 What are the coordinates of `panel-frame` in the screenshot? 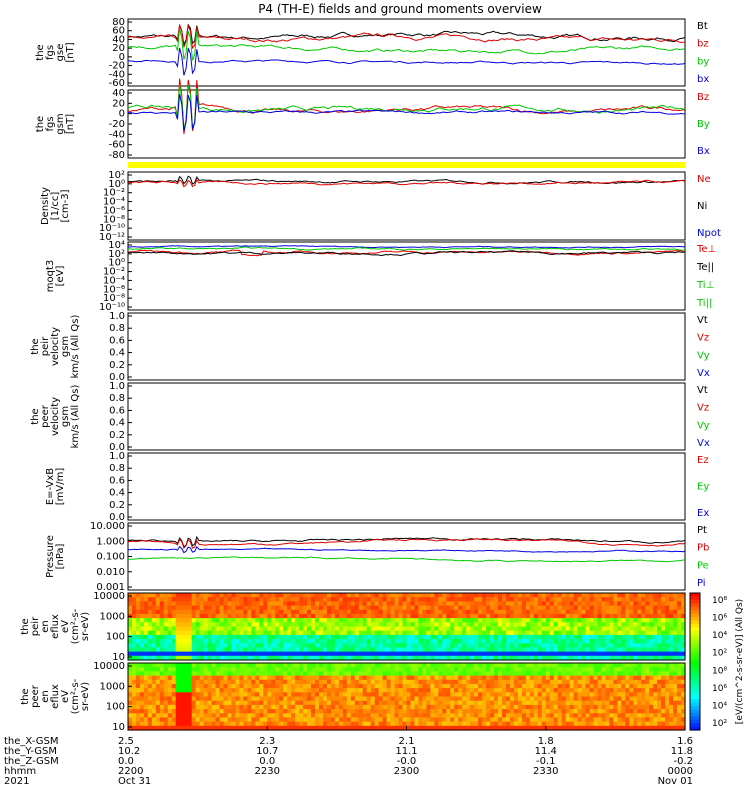 It's located at (406, 124).